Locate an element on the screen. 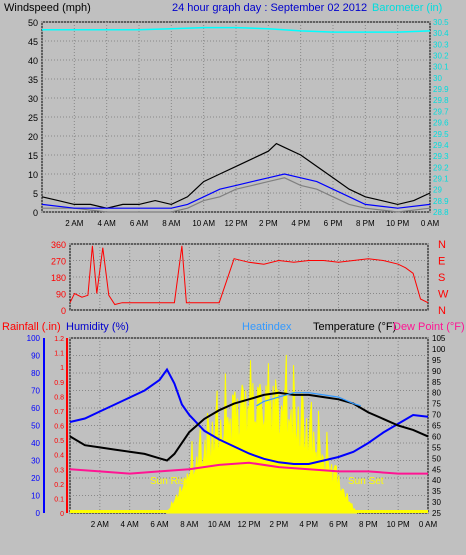 The image size is (466, 555). direction-y-tick: 0 is located at coordinates (63, 311).